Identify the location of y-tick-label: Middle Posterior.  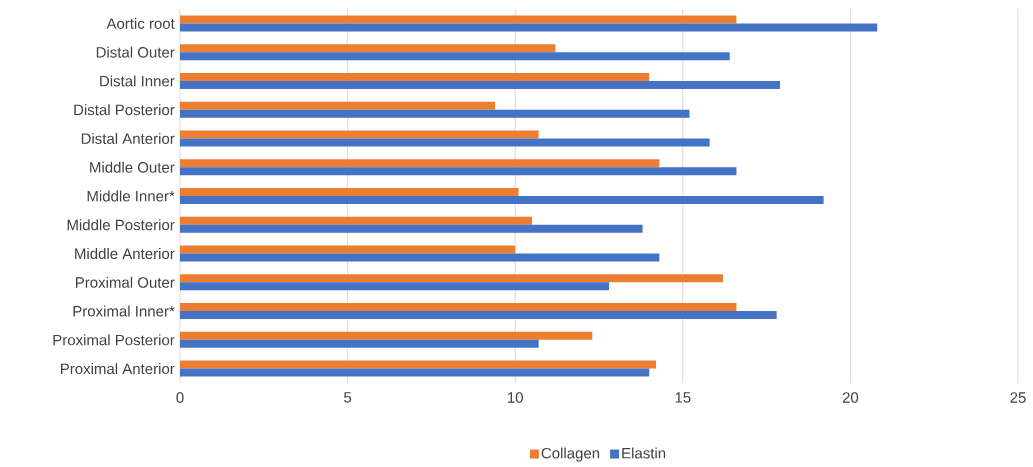
(121, 225).